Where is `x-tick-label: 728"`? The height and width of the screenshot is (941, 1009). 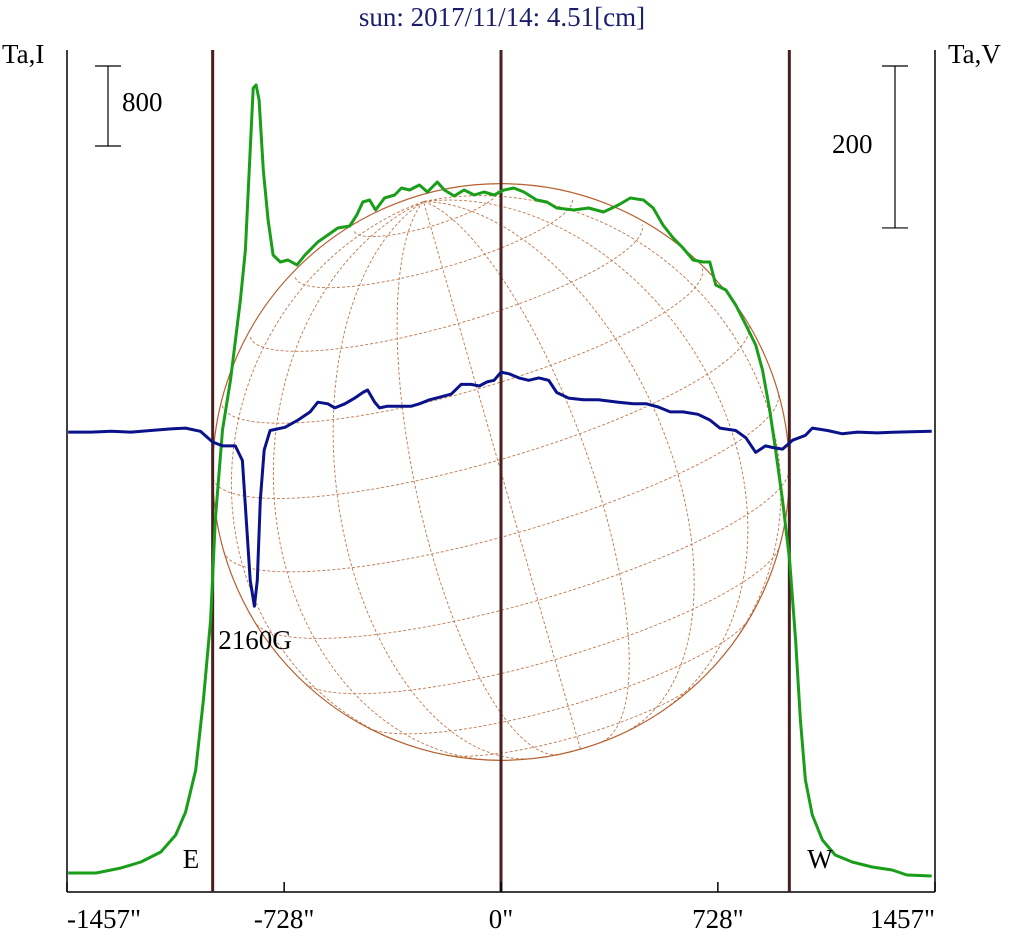
x-tick-label: 728" is located at coordinates (718, 919).